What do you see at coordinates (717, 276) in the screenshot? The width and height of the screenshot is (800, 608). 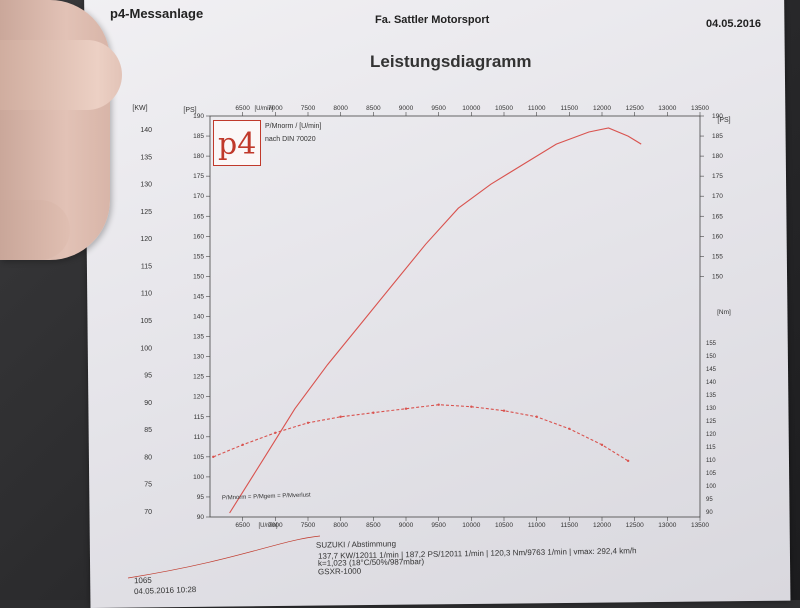 I see `ps-tick-label-right: 150` at bounding box center [717, 276].